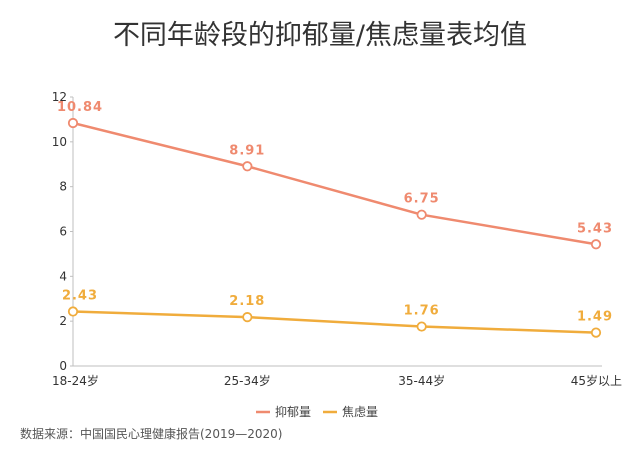 The height and width of the screenshot is (457, 640). I want to click on y-tick-labels: 0 2 4 6 8 10 12, so click(62, 231).